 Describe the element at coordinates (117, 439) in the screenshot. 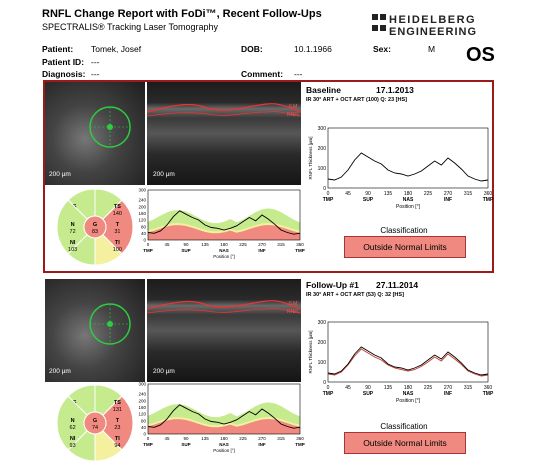

I see `sector-name: TI` at that location.